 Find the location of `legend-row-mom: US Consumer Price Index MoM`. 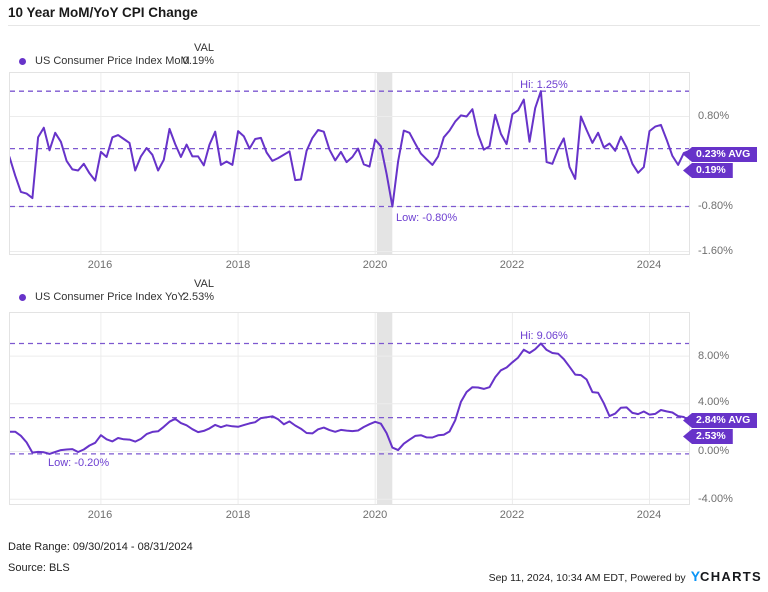

legend-row-mom: US Consumer Price Index MoM is located at coordinates (103, 61).